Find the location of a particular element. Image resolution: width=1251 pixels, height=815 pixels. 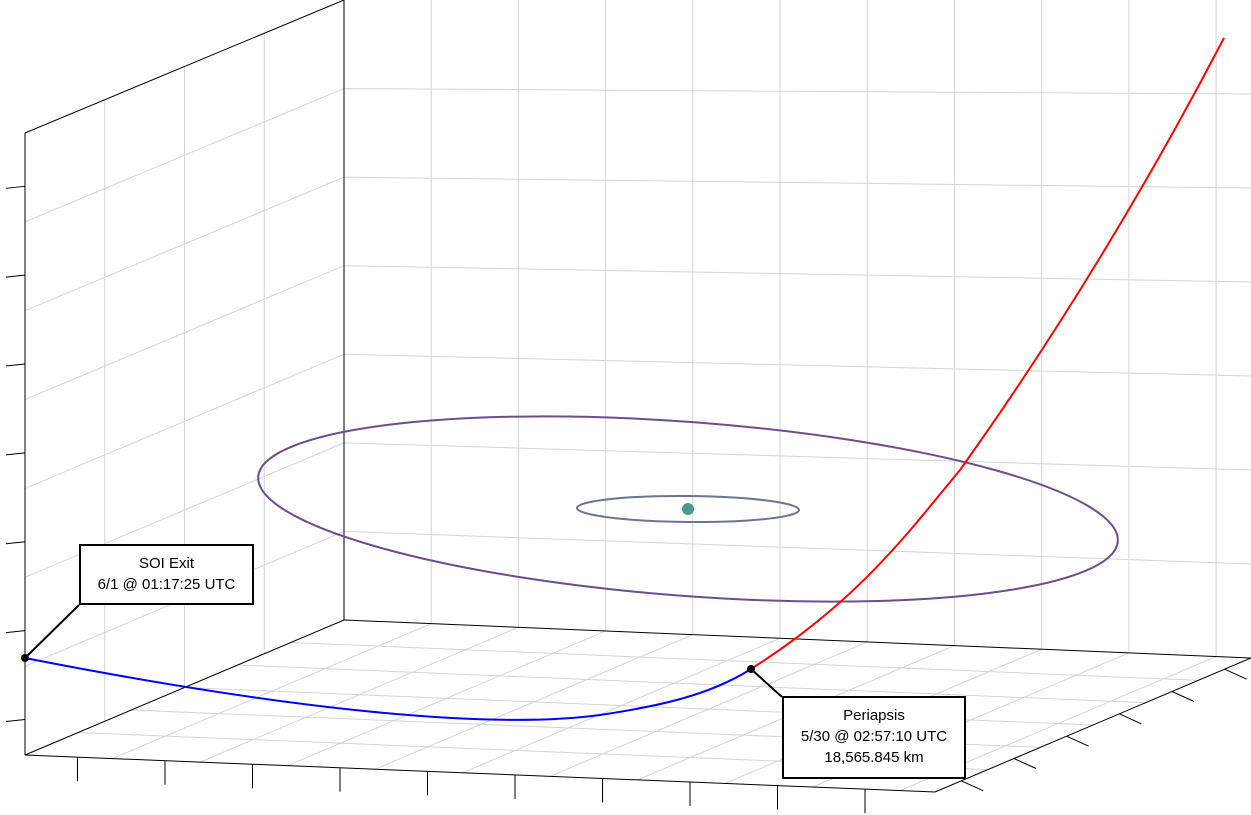

soi-exit-time: 6/1 @ 01:17:25 UTC is located at coordinates (166, 584).